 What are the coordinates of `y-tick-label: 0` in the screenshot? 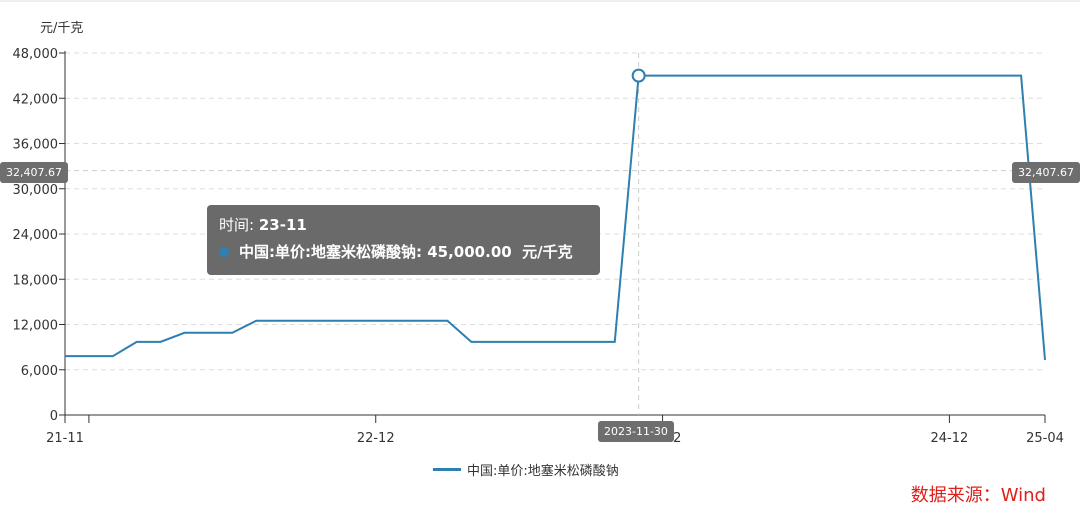 It's located at (54, 416).